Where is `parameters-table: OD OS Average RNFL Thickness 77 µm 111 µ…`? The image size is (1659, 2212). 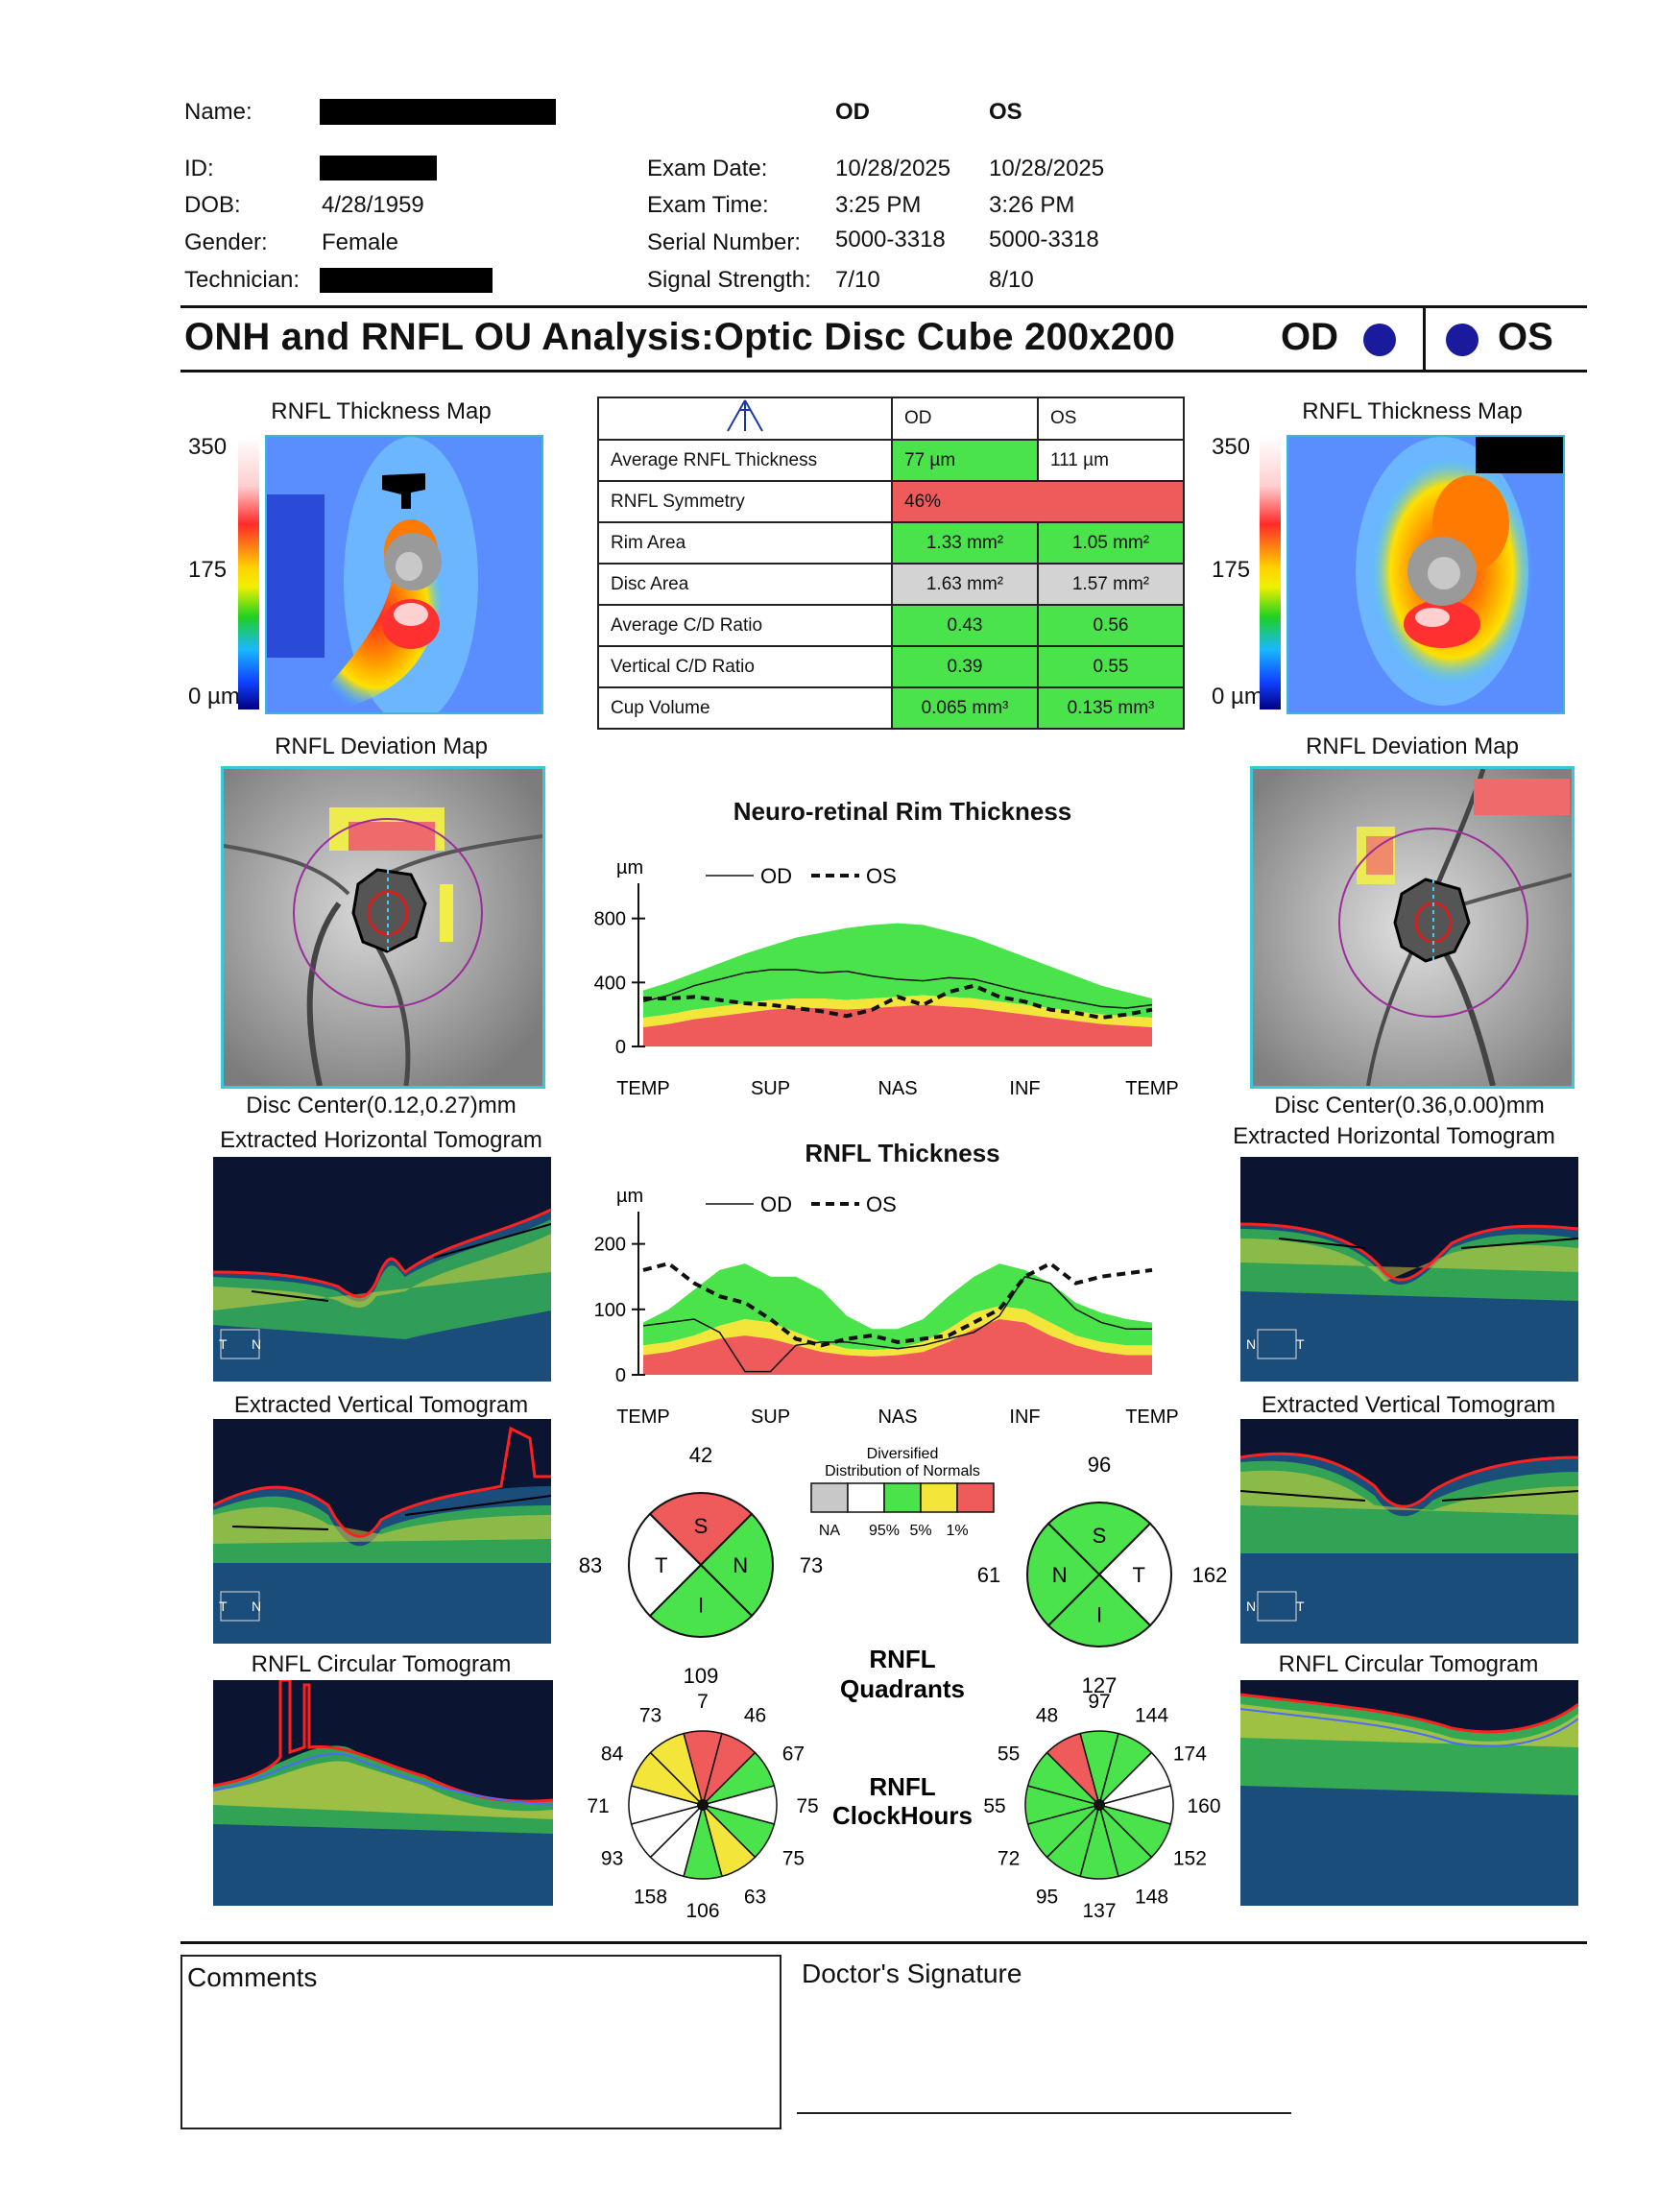 parameters-table: OD OS Average RNFL Thickness 77 µm 111 µ… is located at coordinates (892, 563).